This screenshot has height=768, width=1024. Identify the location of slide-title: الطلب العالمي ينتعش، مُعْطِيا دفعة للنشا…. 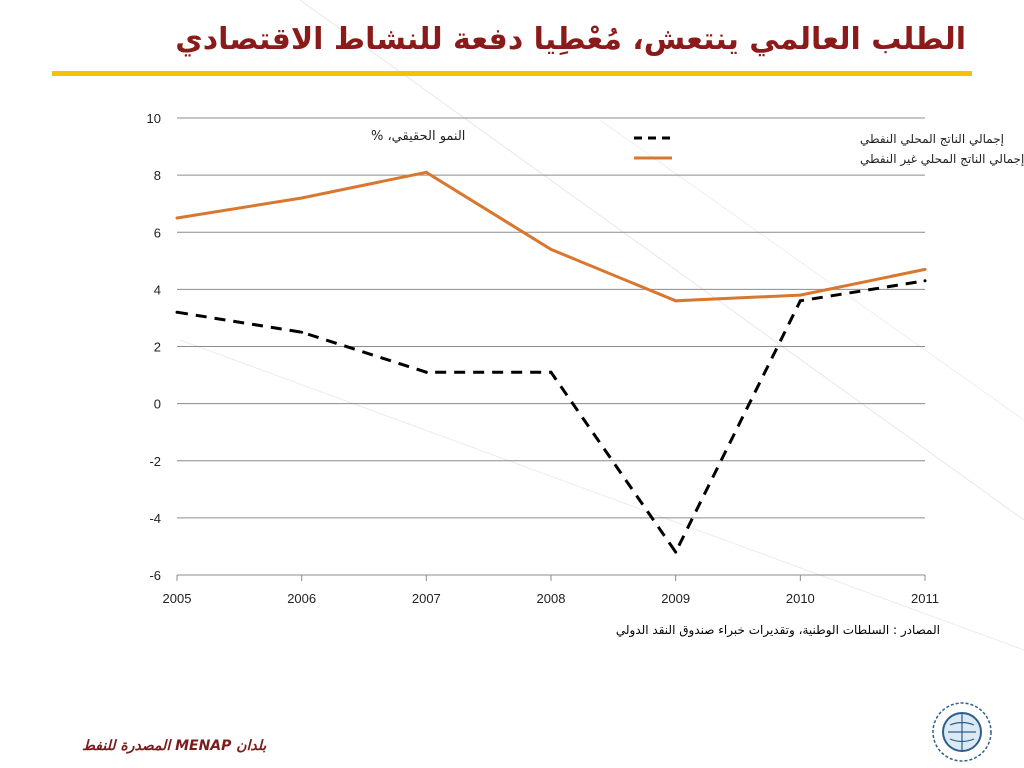
(570, 39).